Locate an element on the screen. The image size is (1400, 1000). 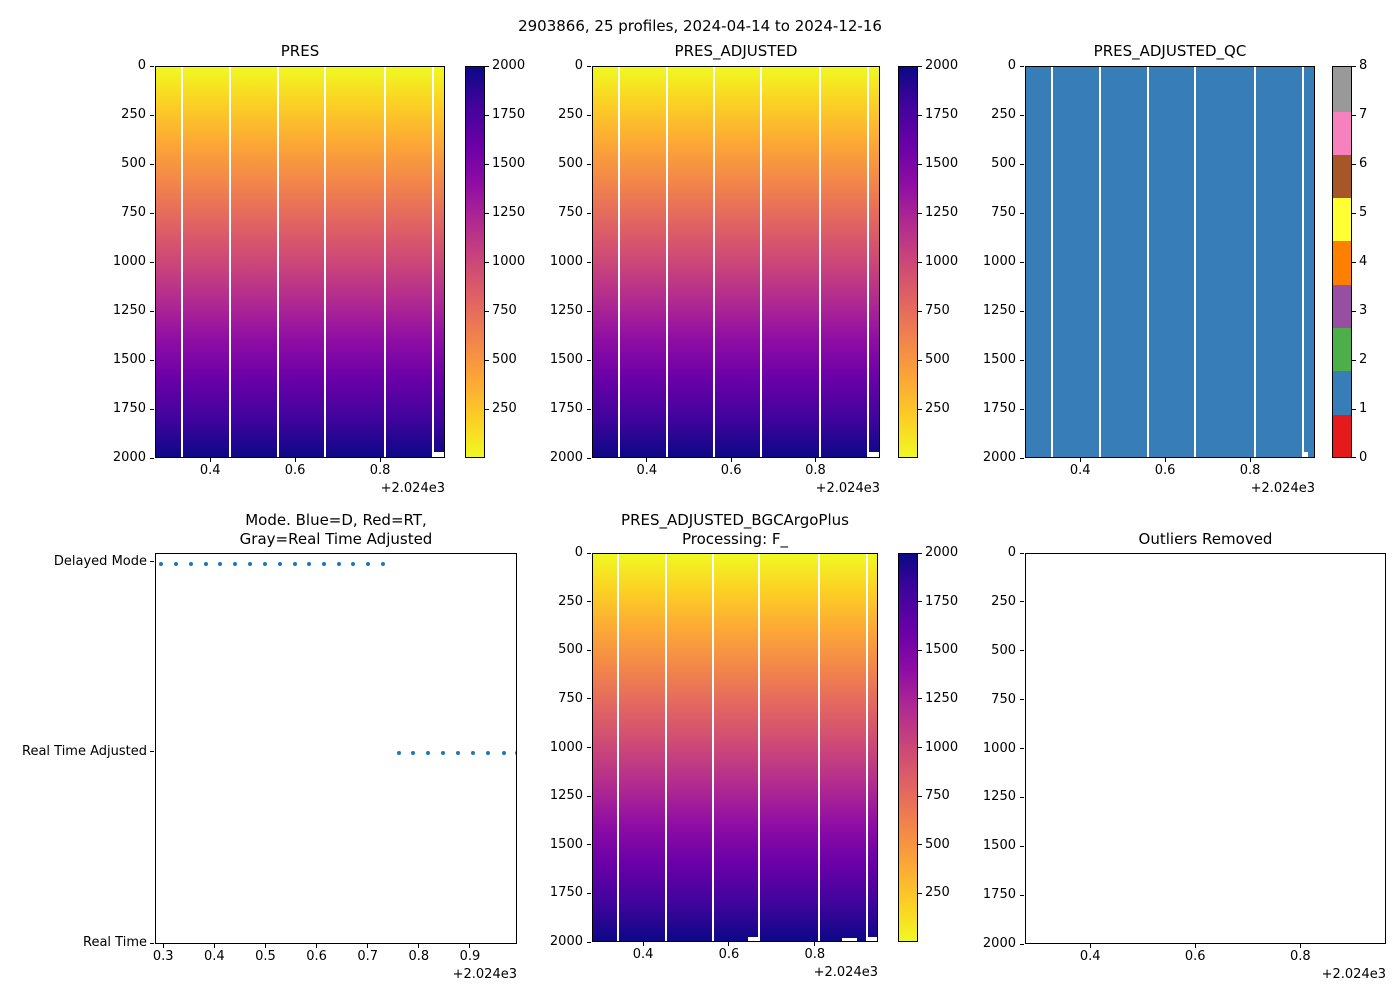
axes-title-bgc-line2: Processing: F_ is located at coordinates (735, 539).